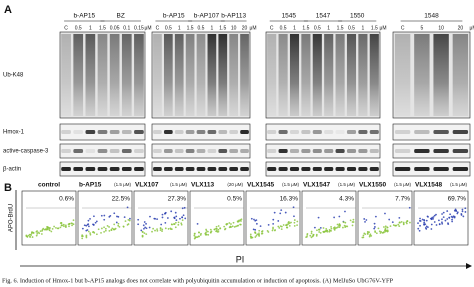 This screenshot has height=287, width=474. Describe the element at coordinates (66, 199) in the screenshot. I see `plot-percent: 0.6%` at that location.